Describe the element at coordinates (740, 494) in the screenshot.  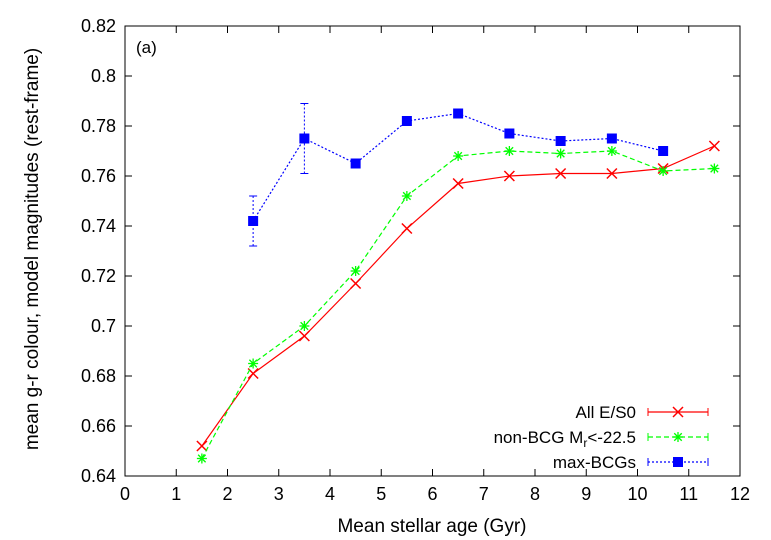
I see `x-tick-label: 12` at that location.